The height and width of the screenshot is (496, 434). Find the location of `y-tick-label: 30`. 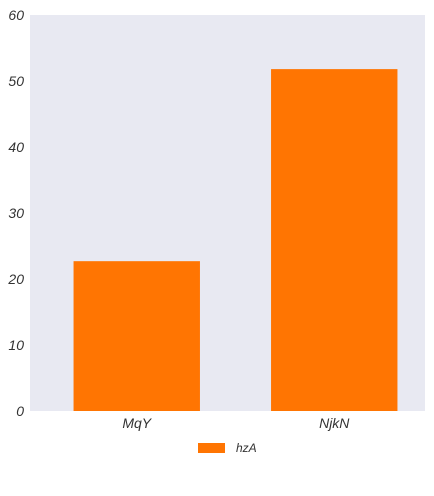

y-tick-label: 30 is located at coordinates (16, 213).